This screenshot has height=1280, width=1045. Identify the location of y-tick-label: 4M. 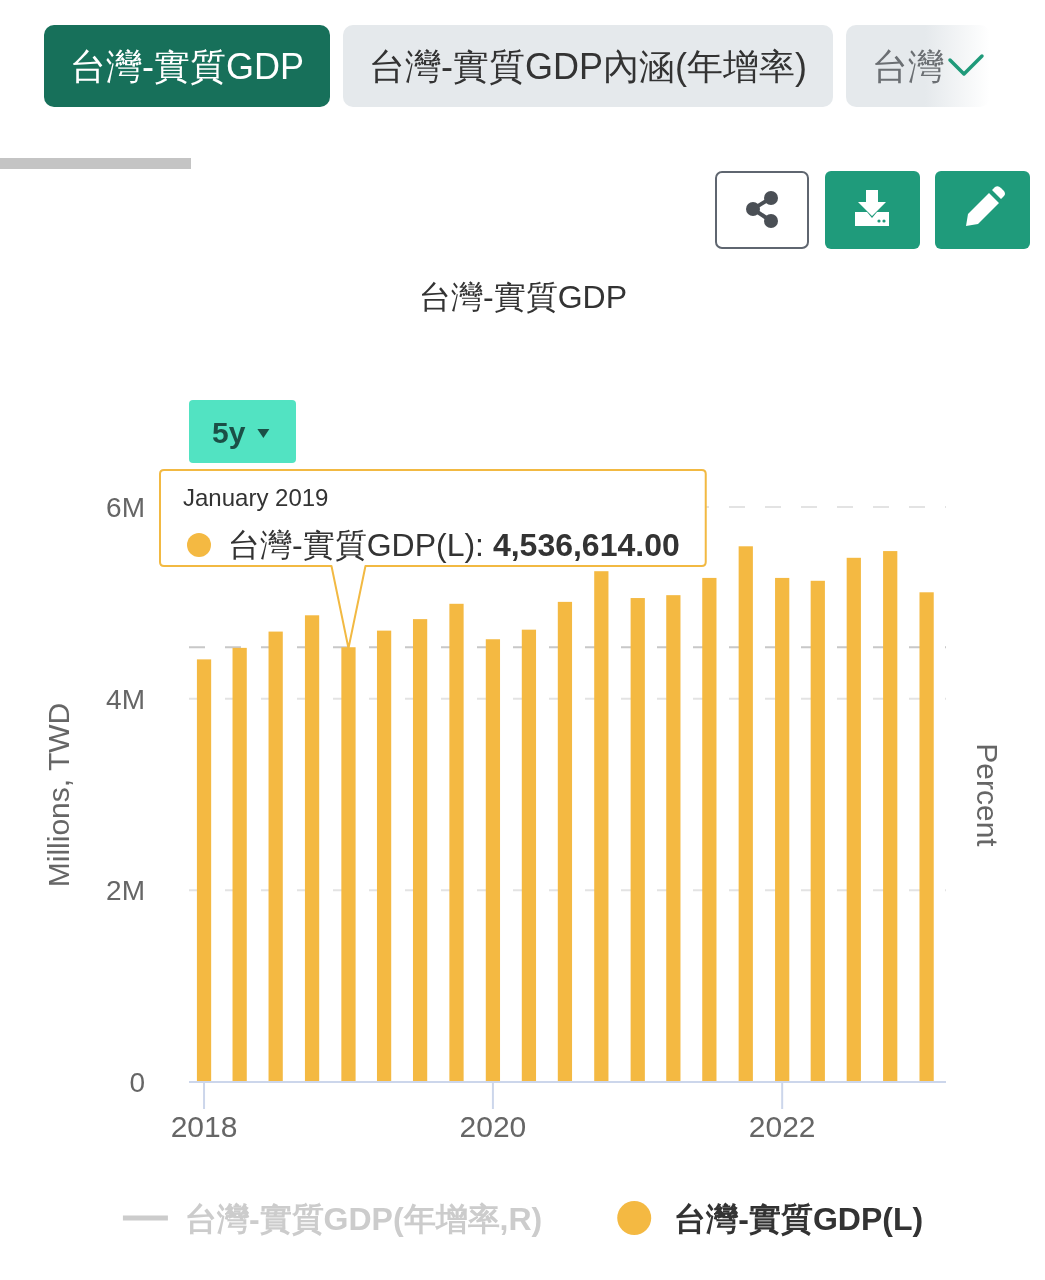
(125, 699).